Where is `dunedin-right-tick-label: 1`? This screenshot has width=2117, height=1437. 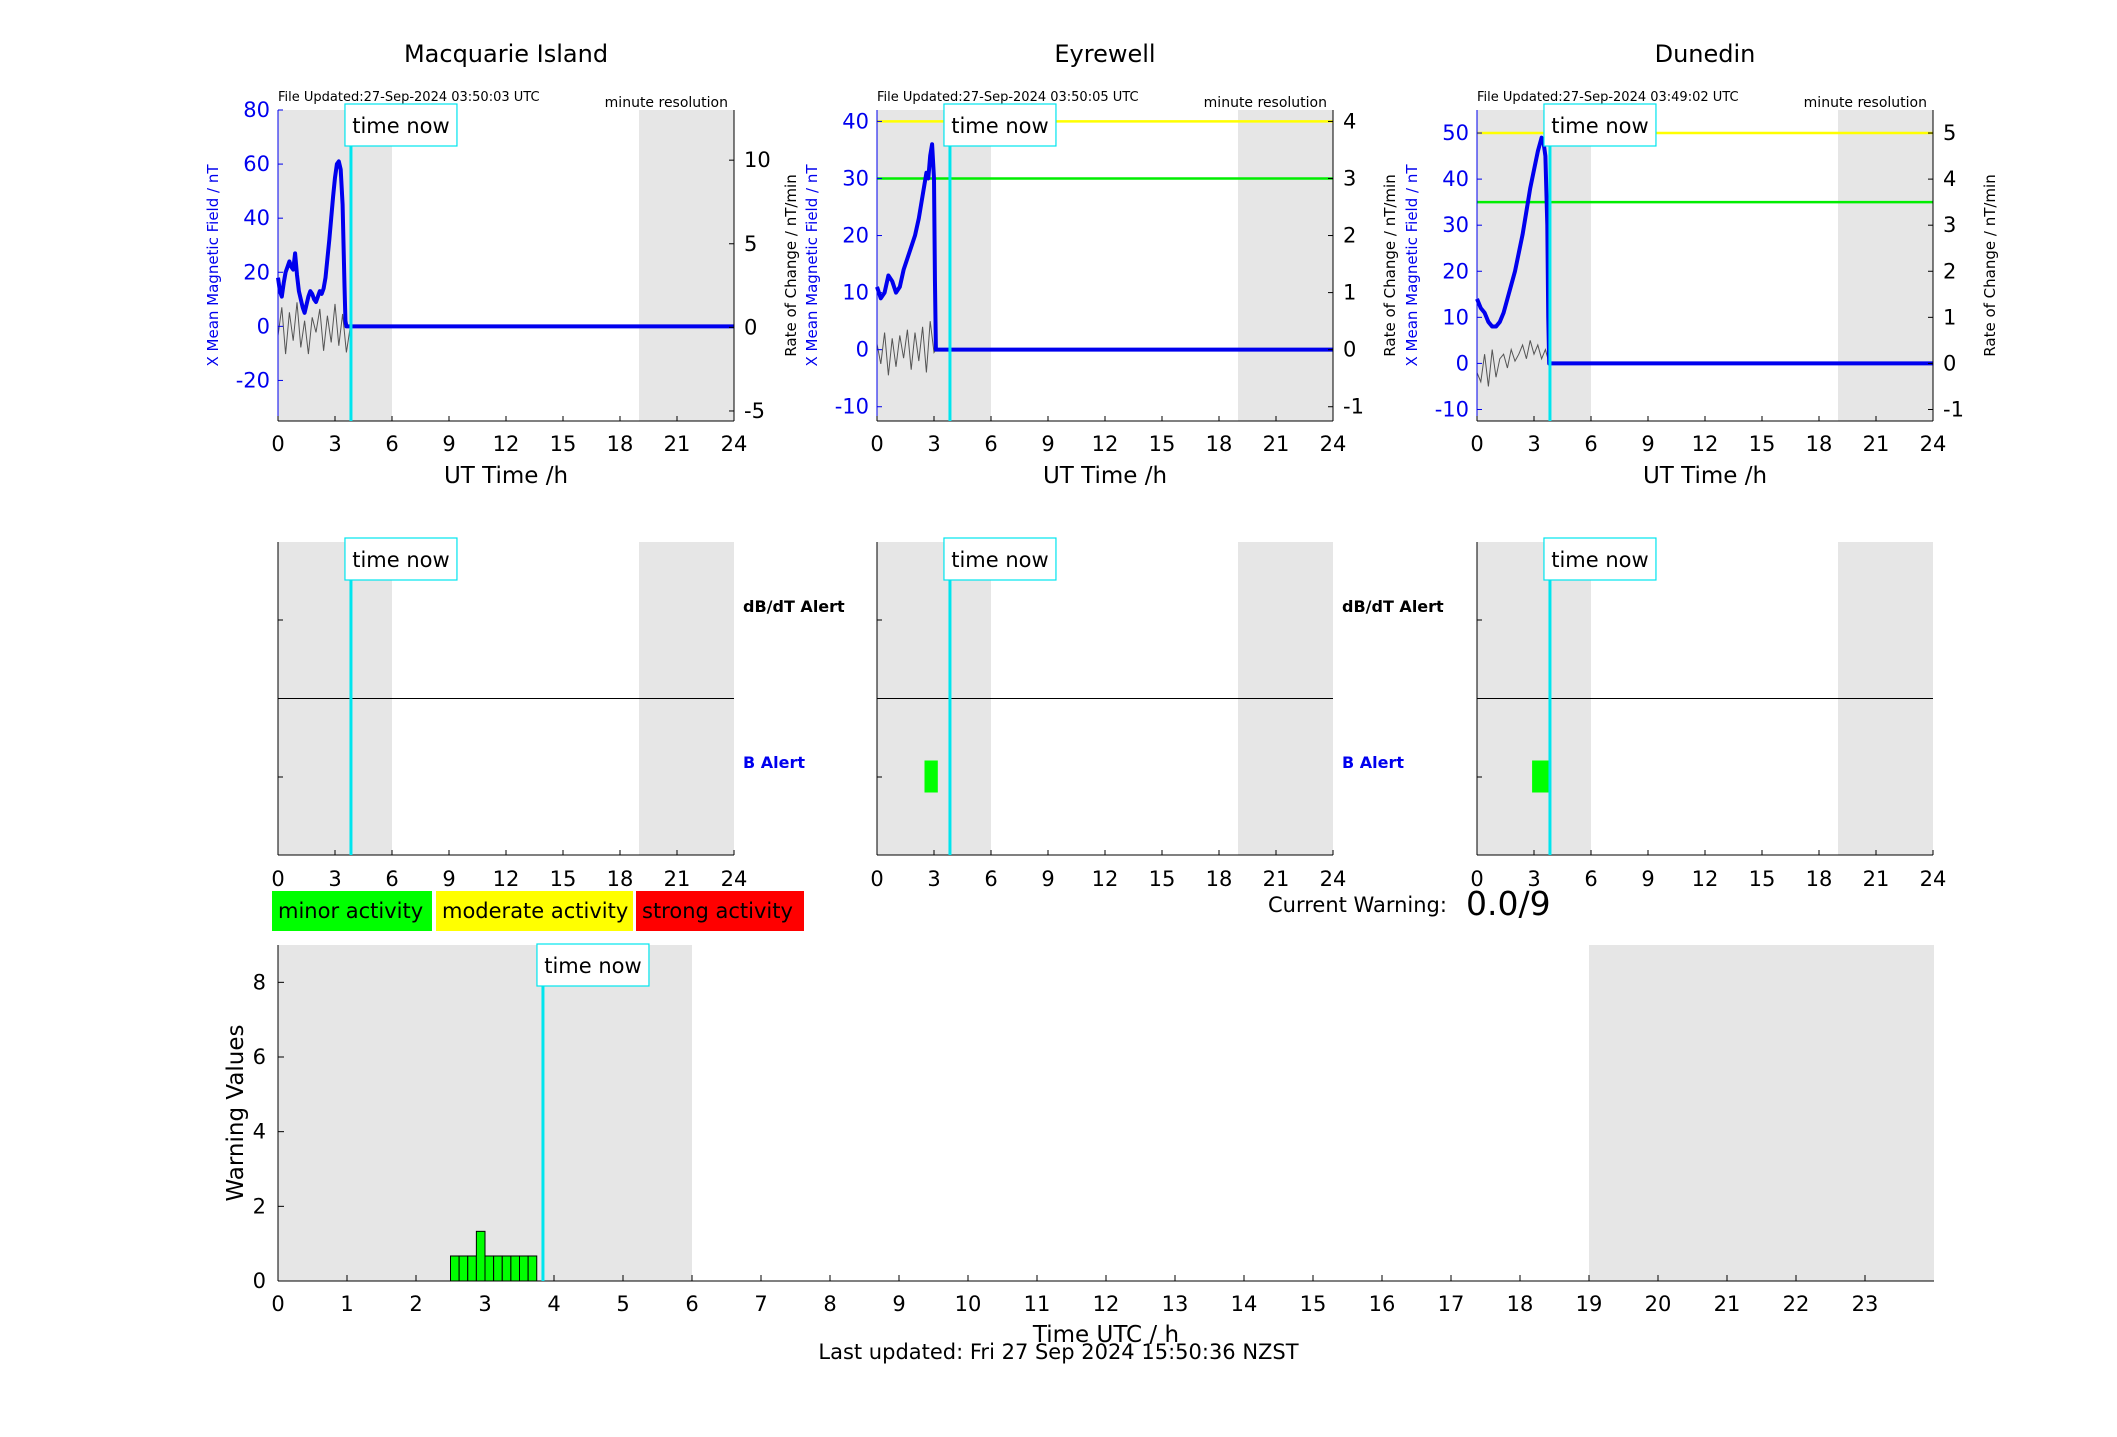
dunedin-right-tick-label: 1 is located at coordinates (1949, 317).